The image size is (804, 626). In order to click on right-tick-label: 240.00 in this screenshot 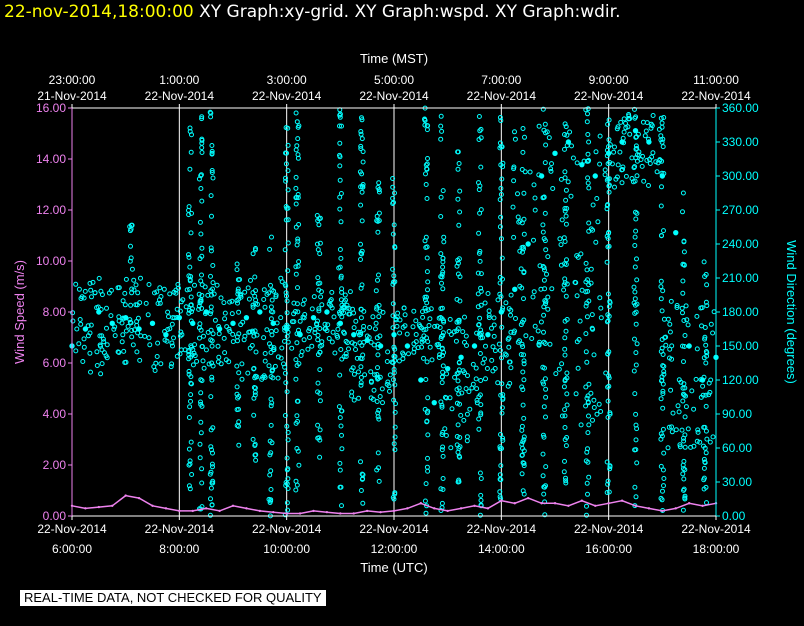, I will do `click(740, 244)`.